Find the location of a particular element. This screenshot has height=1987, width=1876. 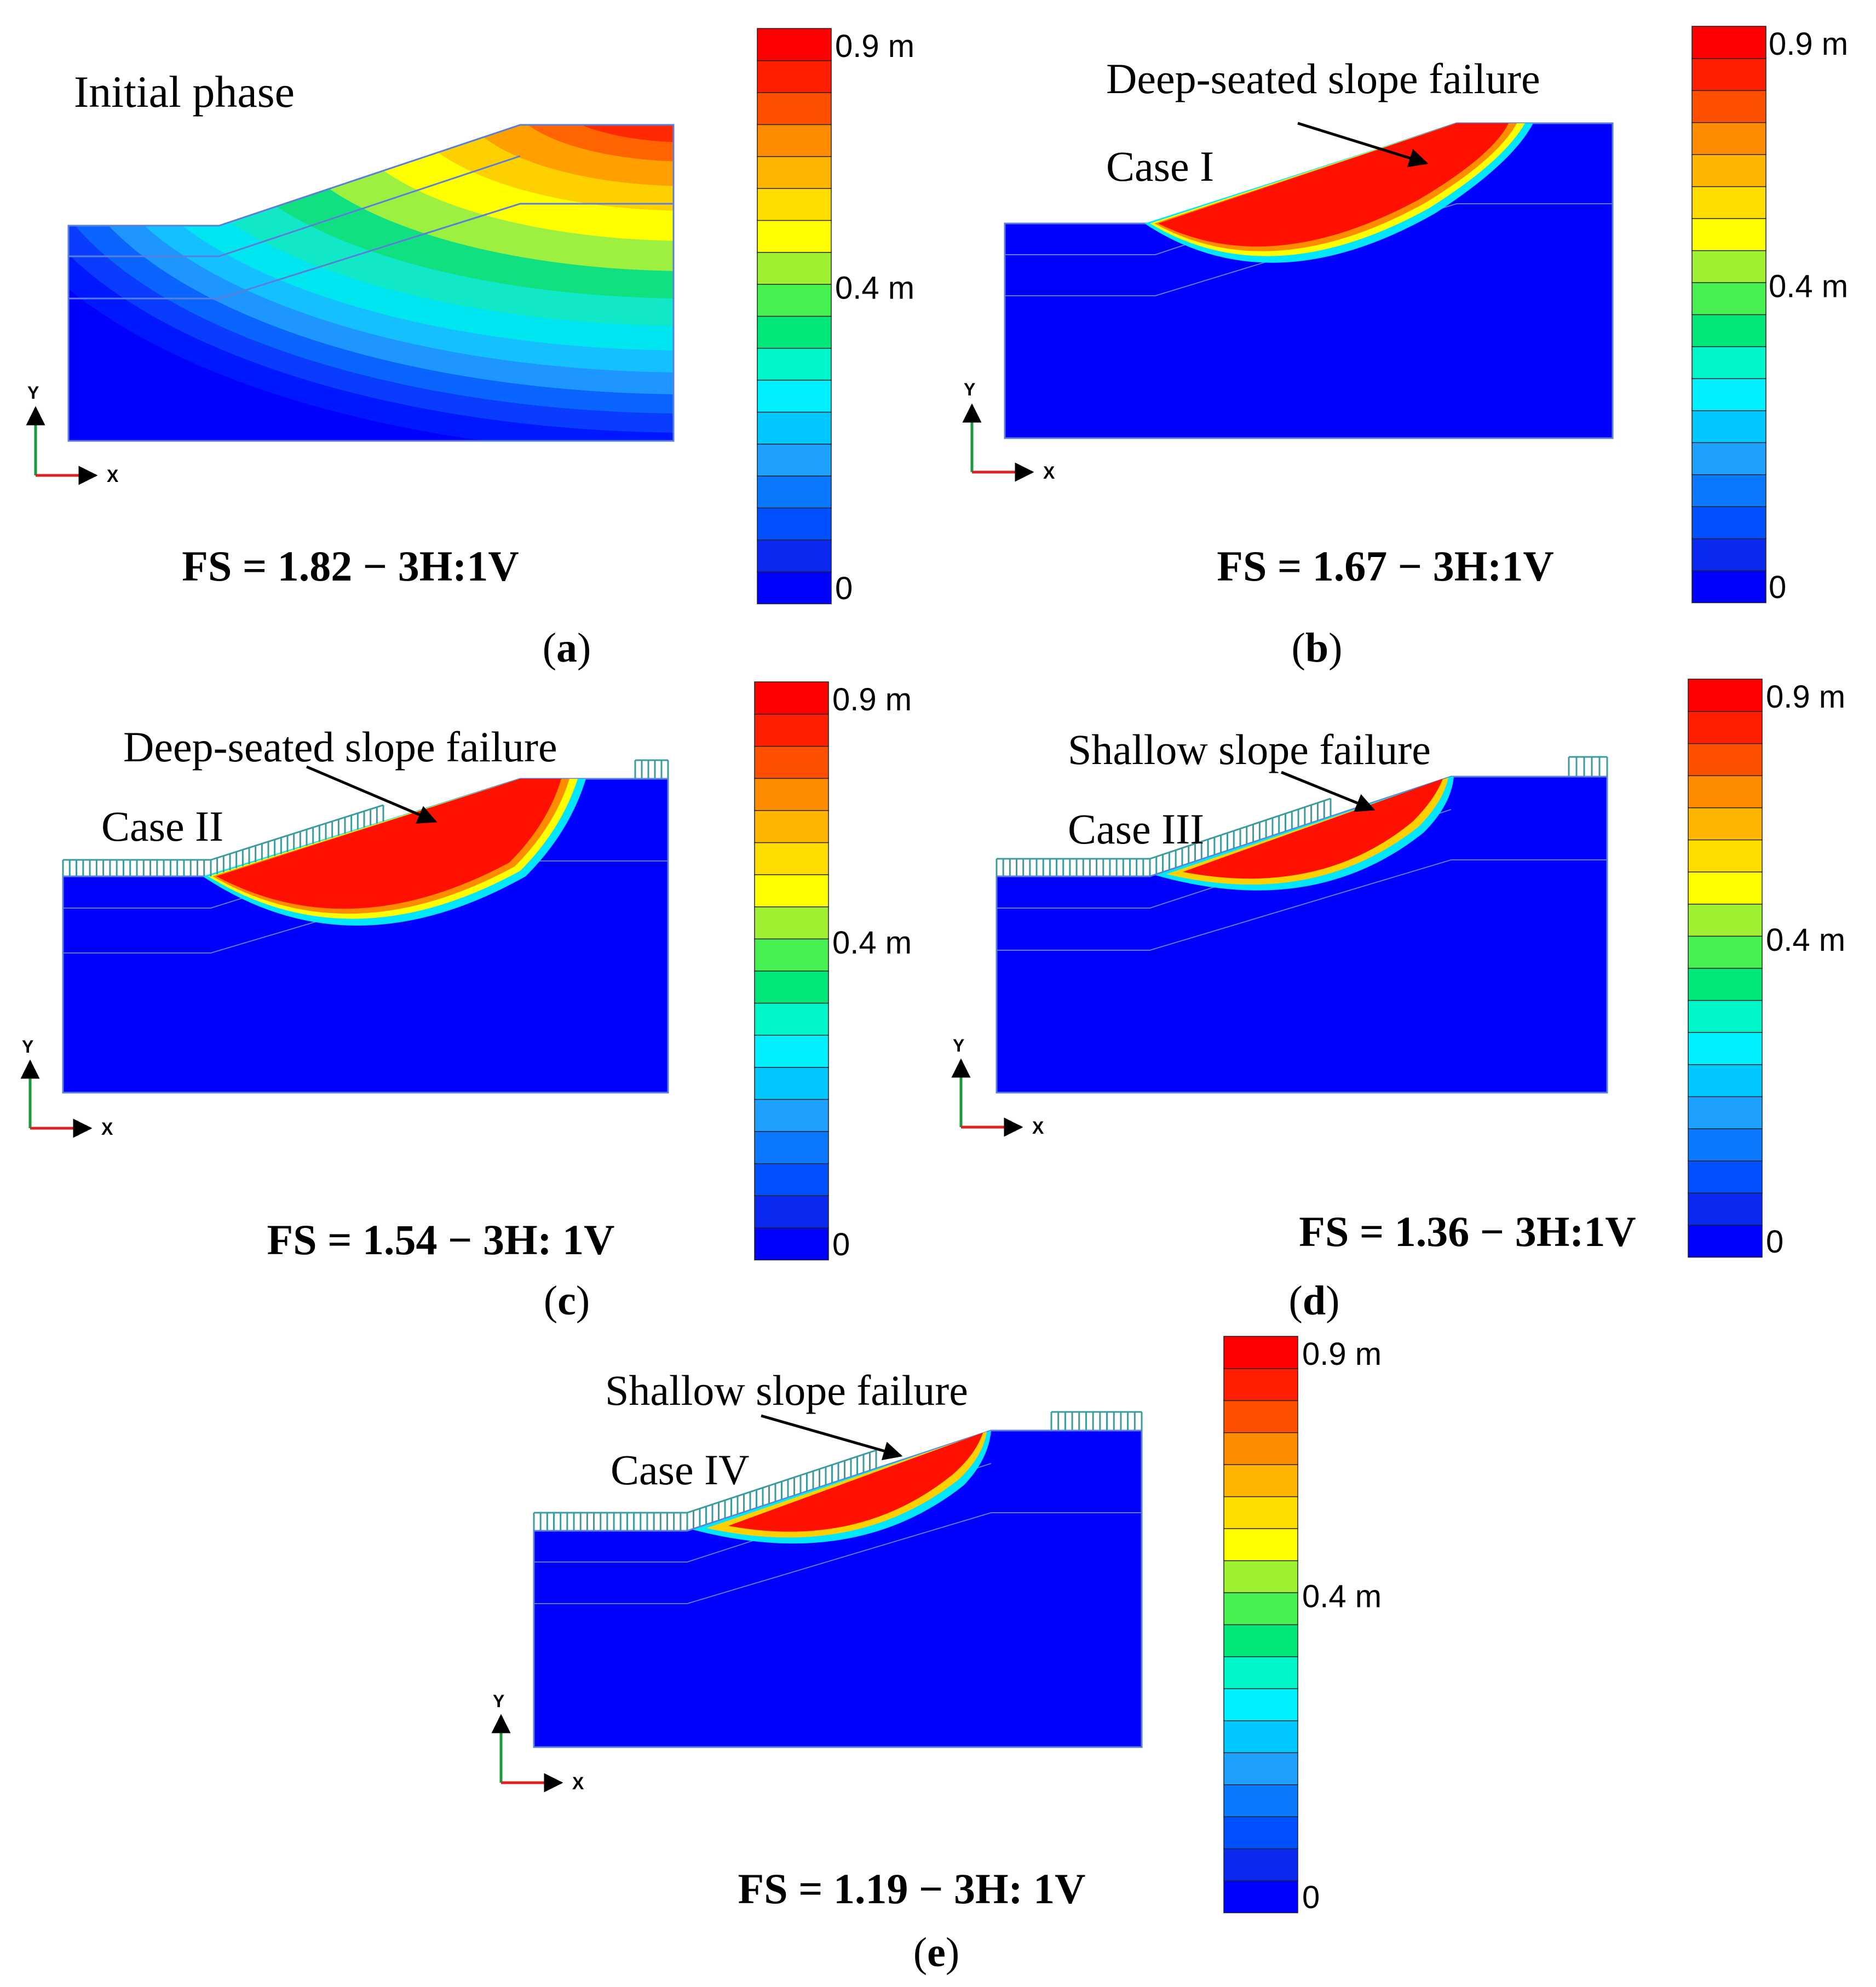

initial-phase-title: Initial phase is located at coordinates (184, 92).